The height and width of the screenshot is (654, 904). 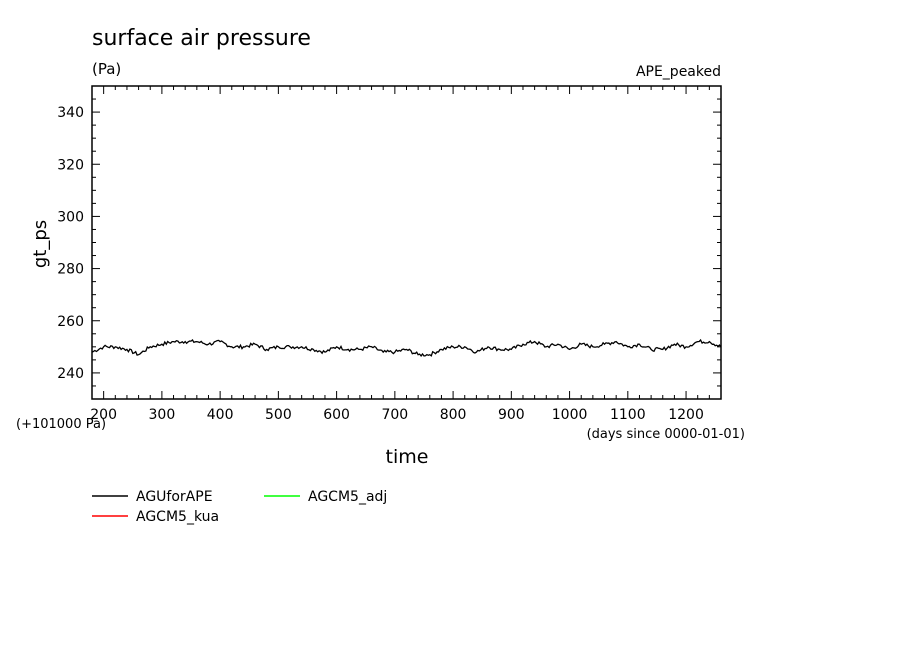 What do you see at coordinates (70, 322) in the screenshot?
I see `y-tick-label: 260` at bounding box center [70, 322].